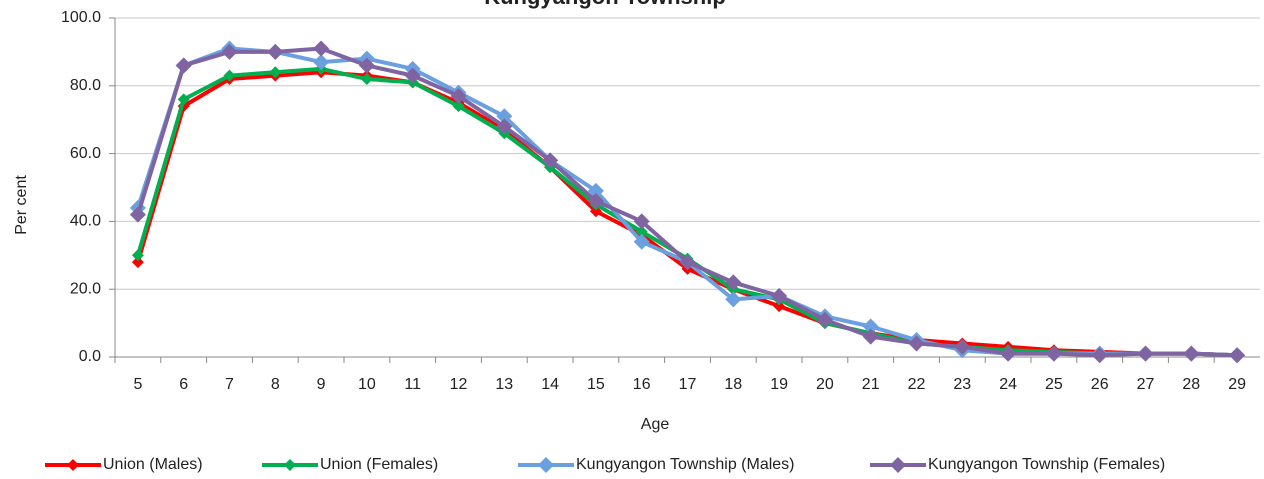  I want to click on x-tick-label: 5, so click(137, 384).